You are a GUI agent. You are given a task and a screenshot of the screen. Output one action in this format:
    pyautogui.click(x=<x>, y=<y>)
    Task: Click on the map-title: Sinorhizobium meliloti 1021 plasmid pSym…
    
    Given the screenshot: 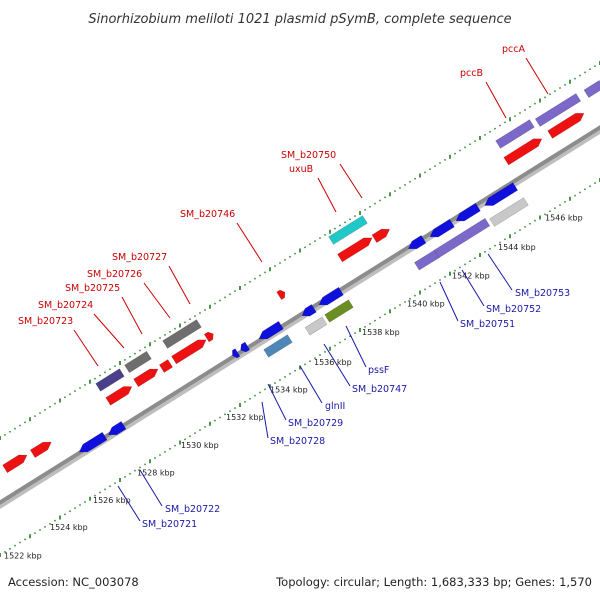 What is the action you would take?
    pyautogui.click(x=299, y=19)
    